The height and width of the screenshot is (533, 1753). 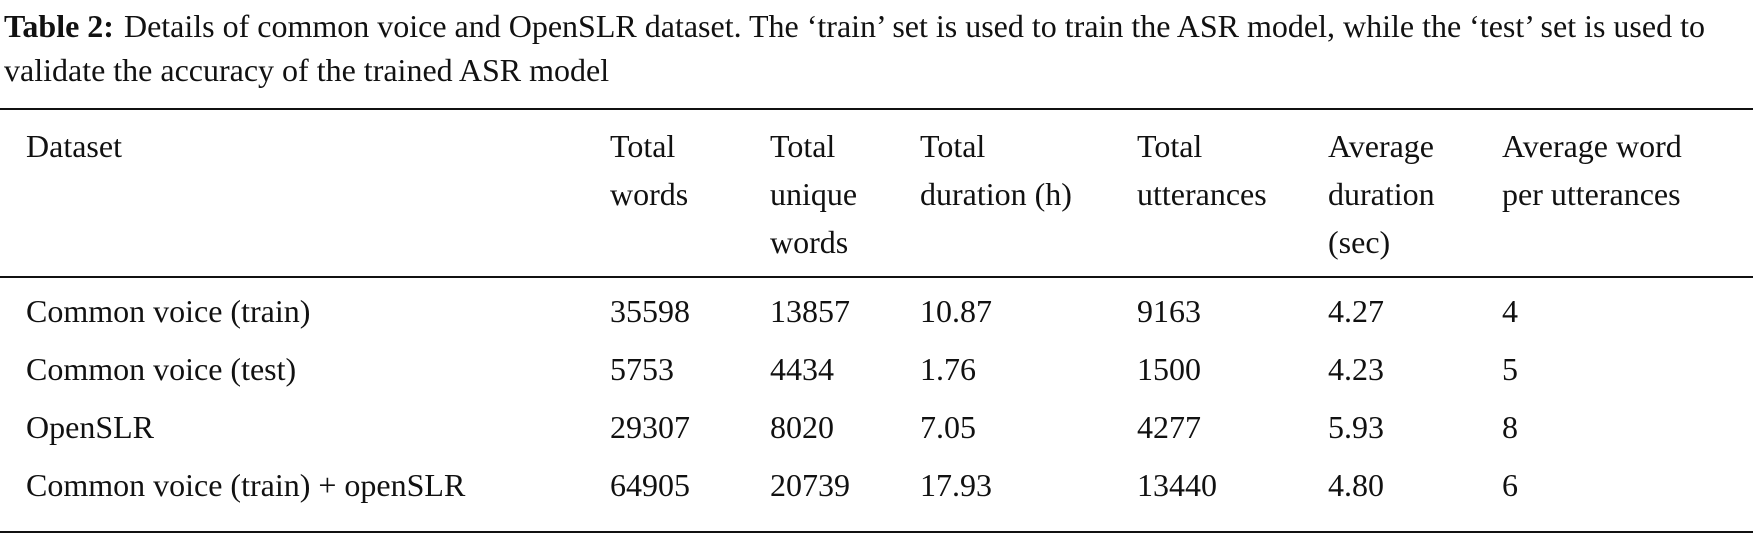 What do you see at coordinates (956, 311) in the screenshot?
I see `cell-total-duration: 10.87` at bounding box center [956, 311].